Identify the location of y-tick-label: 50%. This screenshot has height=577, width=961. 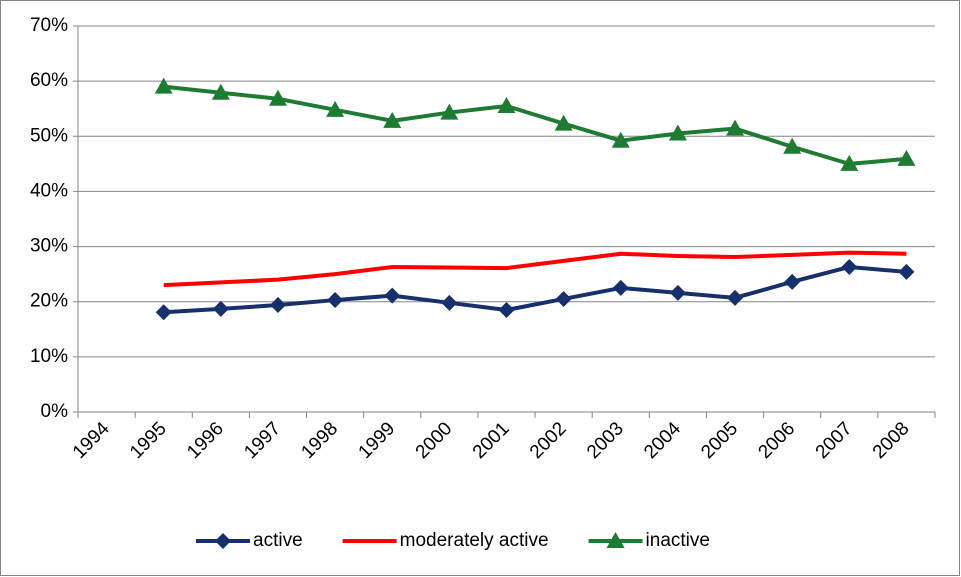
(49, 135).